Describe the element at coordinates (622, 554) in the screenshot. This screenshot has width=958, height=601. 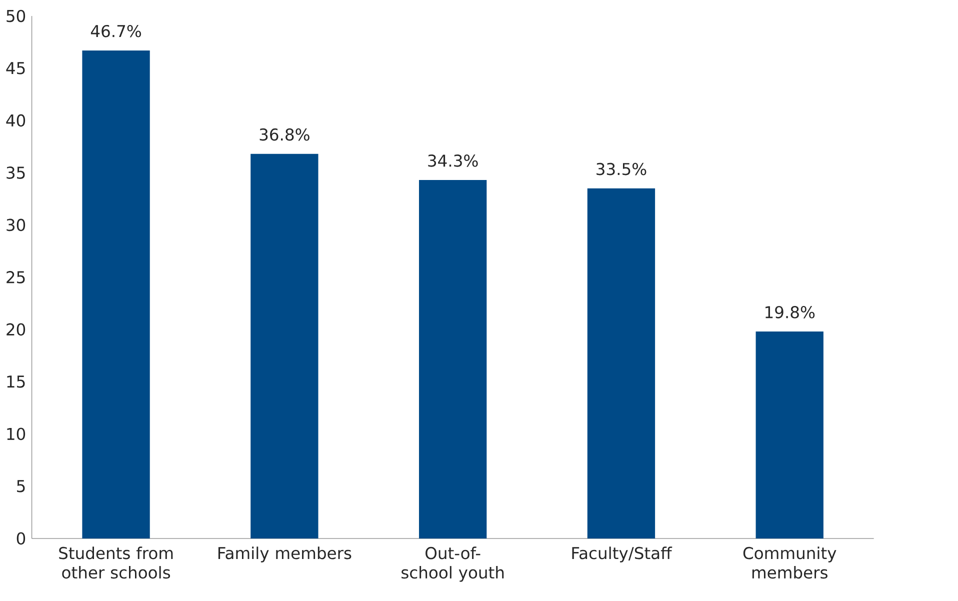
I see `x-tick-label: Faculty/Staff` at that location.